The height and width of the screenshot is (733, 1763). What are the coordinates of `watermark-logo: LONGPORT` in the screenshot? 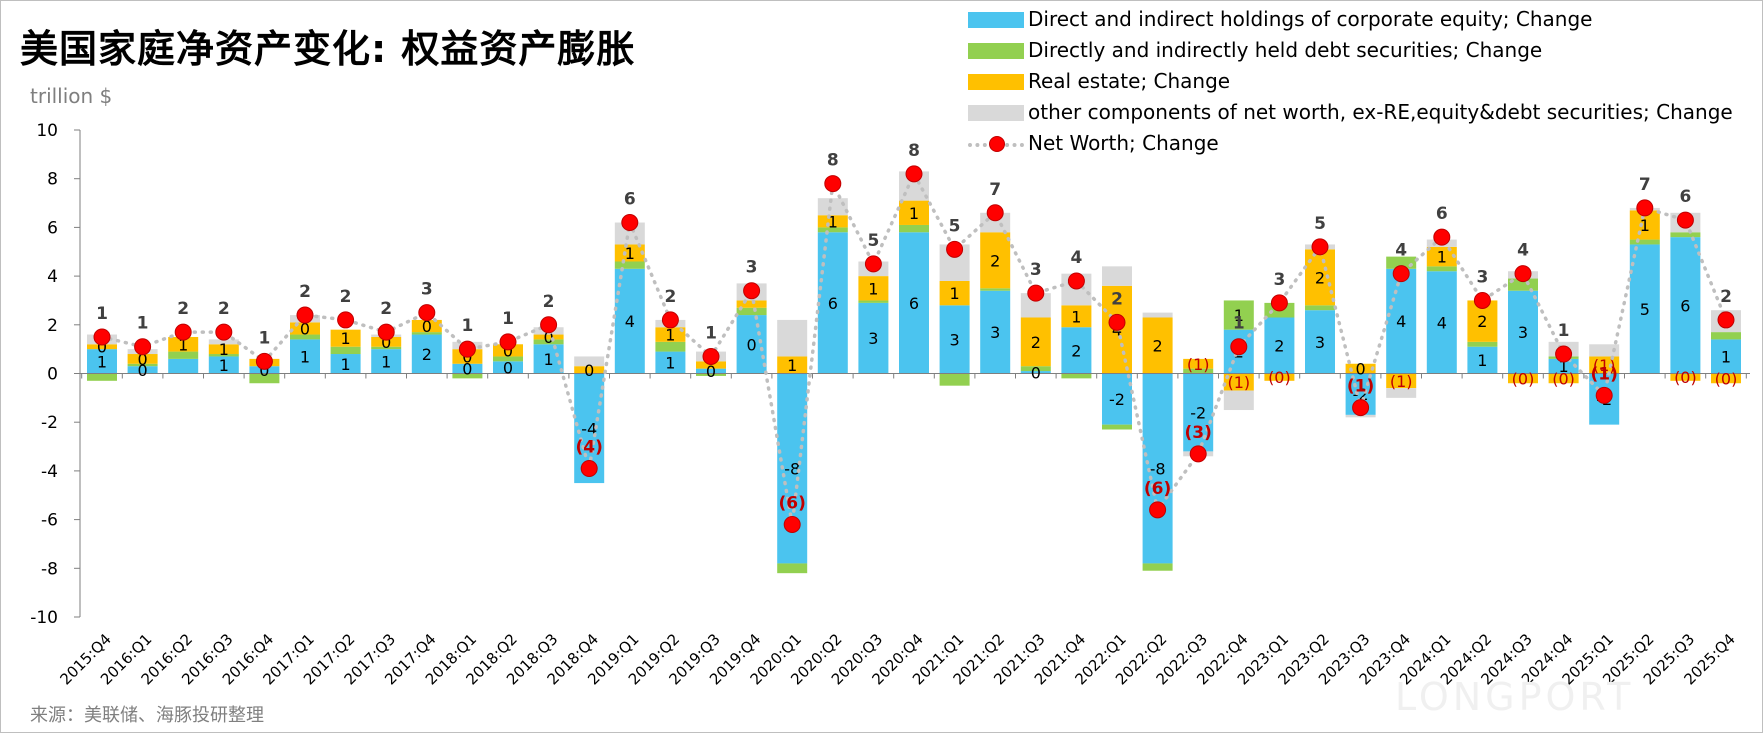 It's located at (1515, 697).